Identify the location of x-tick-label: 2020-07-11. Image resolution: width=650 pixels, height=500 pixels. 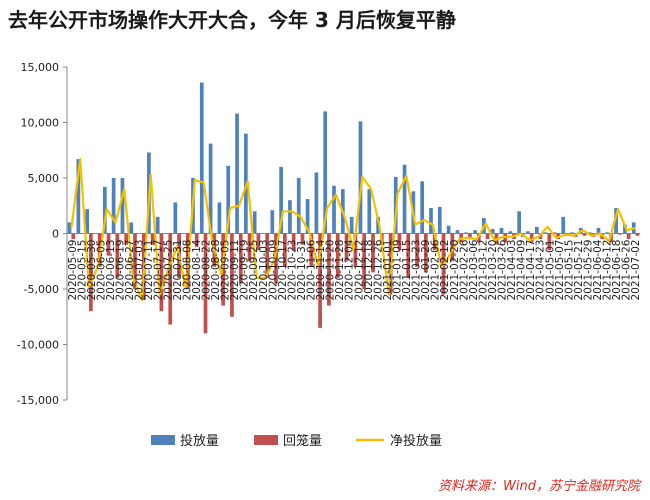
(149, 270).